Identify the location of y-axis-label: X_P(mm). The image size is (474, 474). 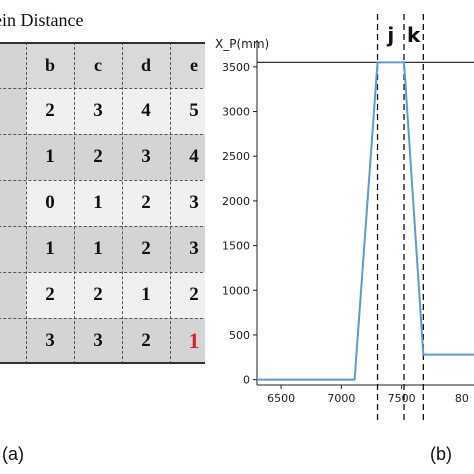
(242, 44).